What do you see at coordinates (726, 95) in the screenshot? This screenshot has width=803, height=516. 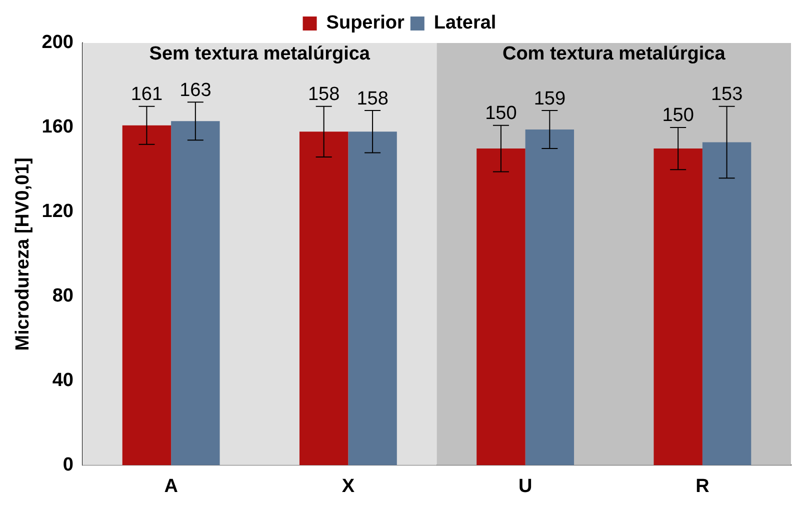 I see `data-label: 153` at bounding box center [726, 95].